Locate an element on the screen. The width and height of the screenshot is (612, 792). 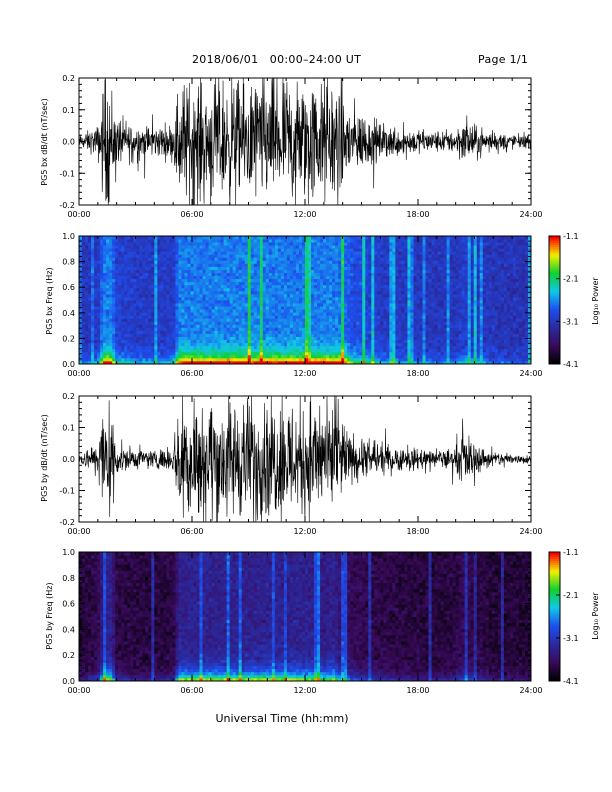
y-tick-label: 0.1 is located at coordinates (68, 110).